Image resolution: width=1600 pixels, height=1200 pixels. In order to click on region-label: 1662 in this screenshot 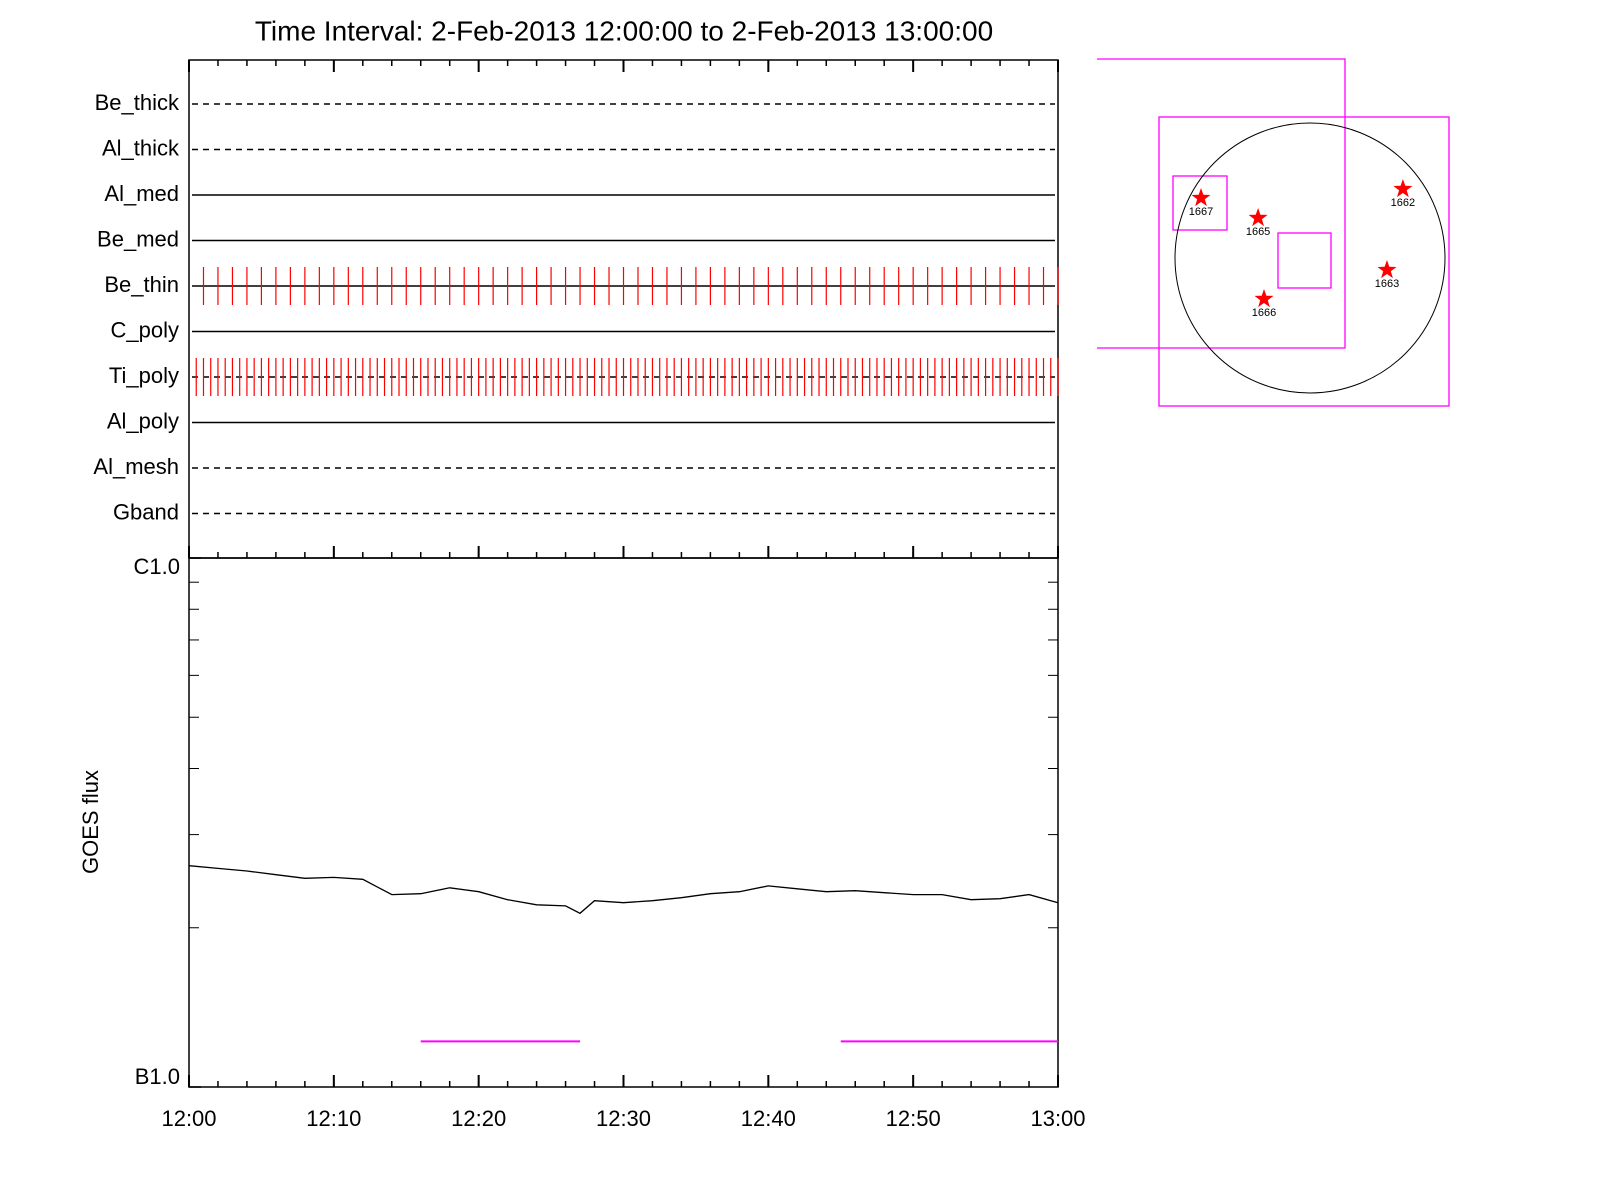, I will do `click(1403, 203)`.